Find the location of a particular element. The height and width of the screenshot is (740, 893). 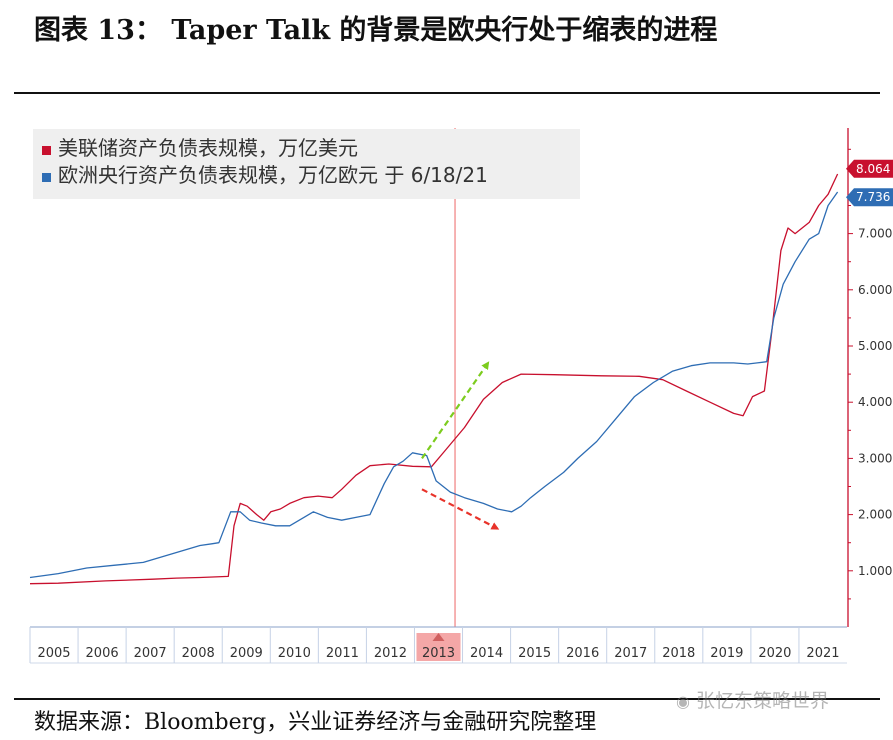

x-tick-label: 2015 is located at coordinates (534, 653).